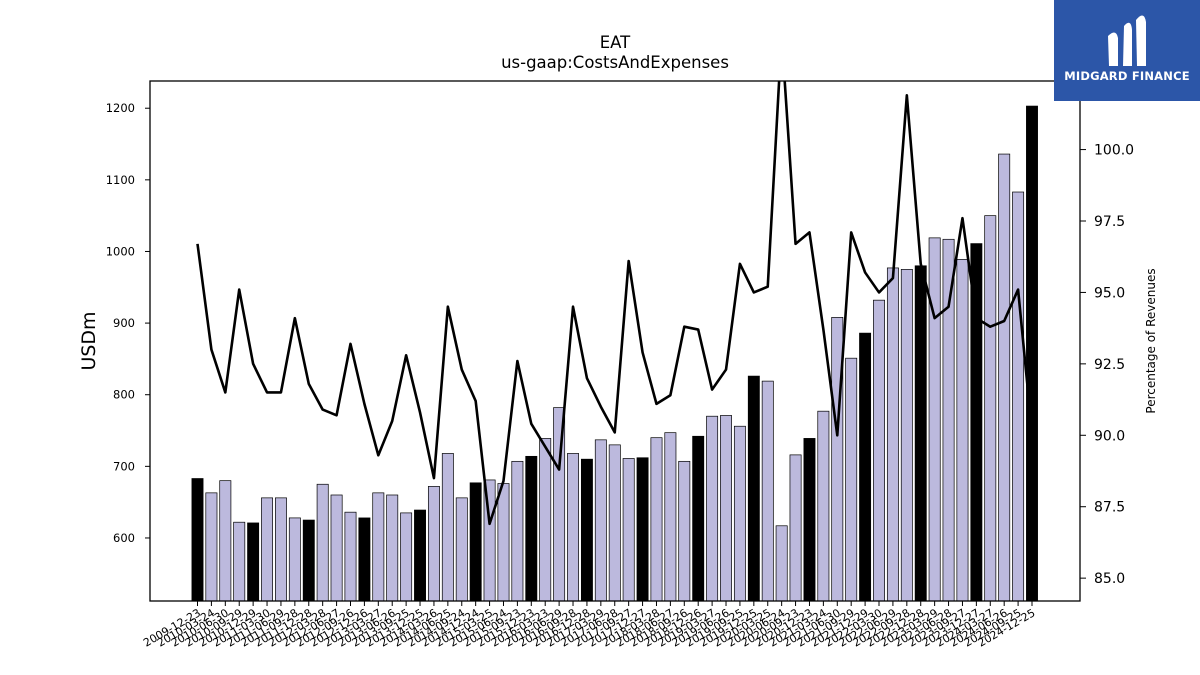  What do you see at coordinates (1127, 41) in the screenshot?
I see `logo-emblem-icon` at bounding box center [1127, 41].